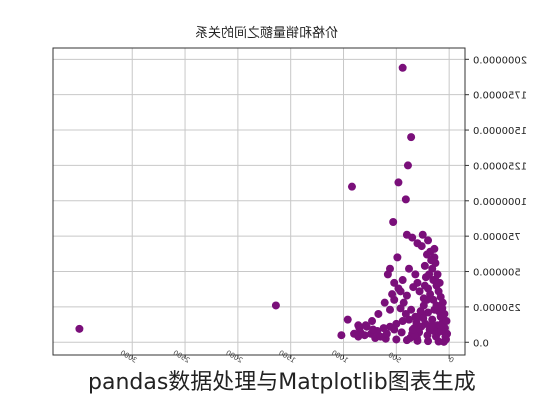 Image resolution: width=533 pixels, height=400 pixels. What do you see at coordinates (451, 360) in the screenshot?
I see `x-tick-label: 0` at bounding box center [451, 360].